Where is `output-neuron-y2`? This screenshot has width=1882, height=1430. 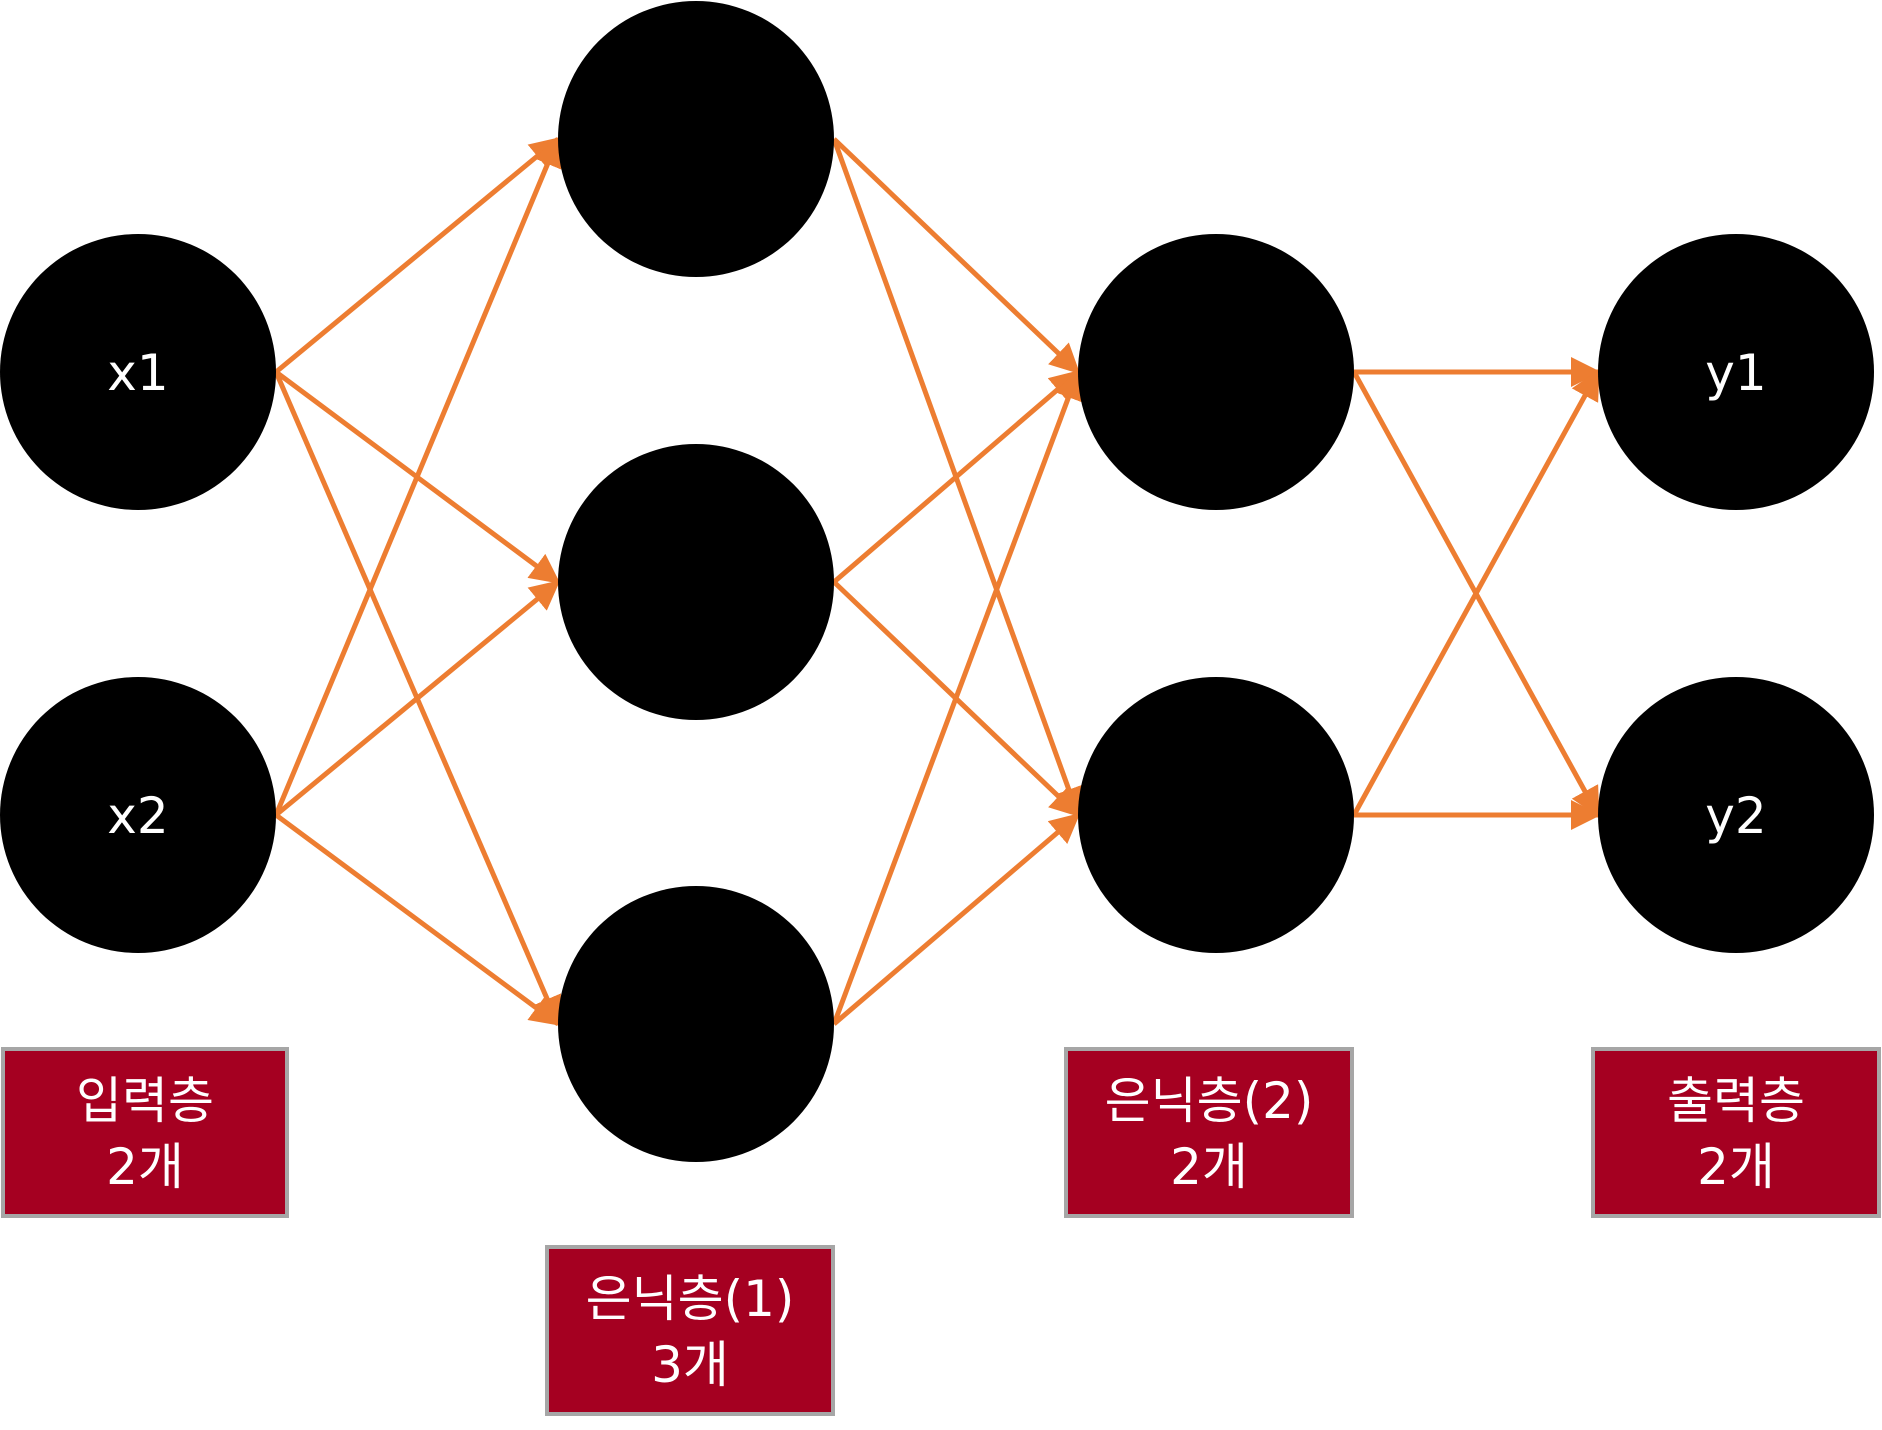
output-neuron-y2 is located at coordinates (1736, 815).